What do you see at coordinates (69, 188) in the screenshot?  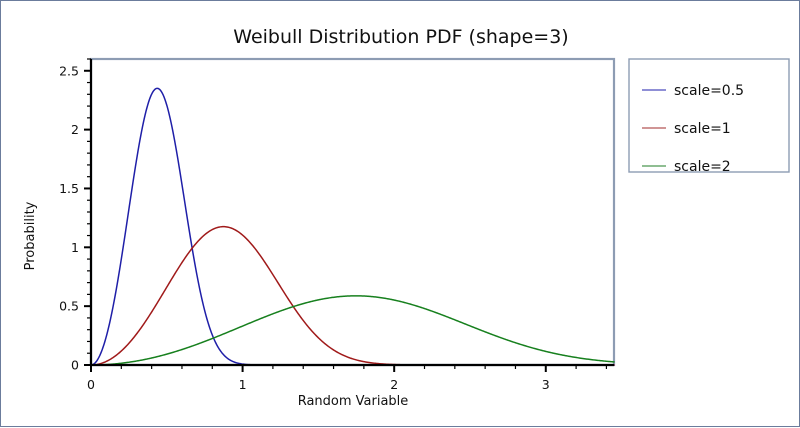 I see `y-tick-label: 1.5` at bounding box center [69, 188].